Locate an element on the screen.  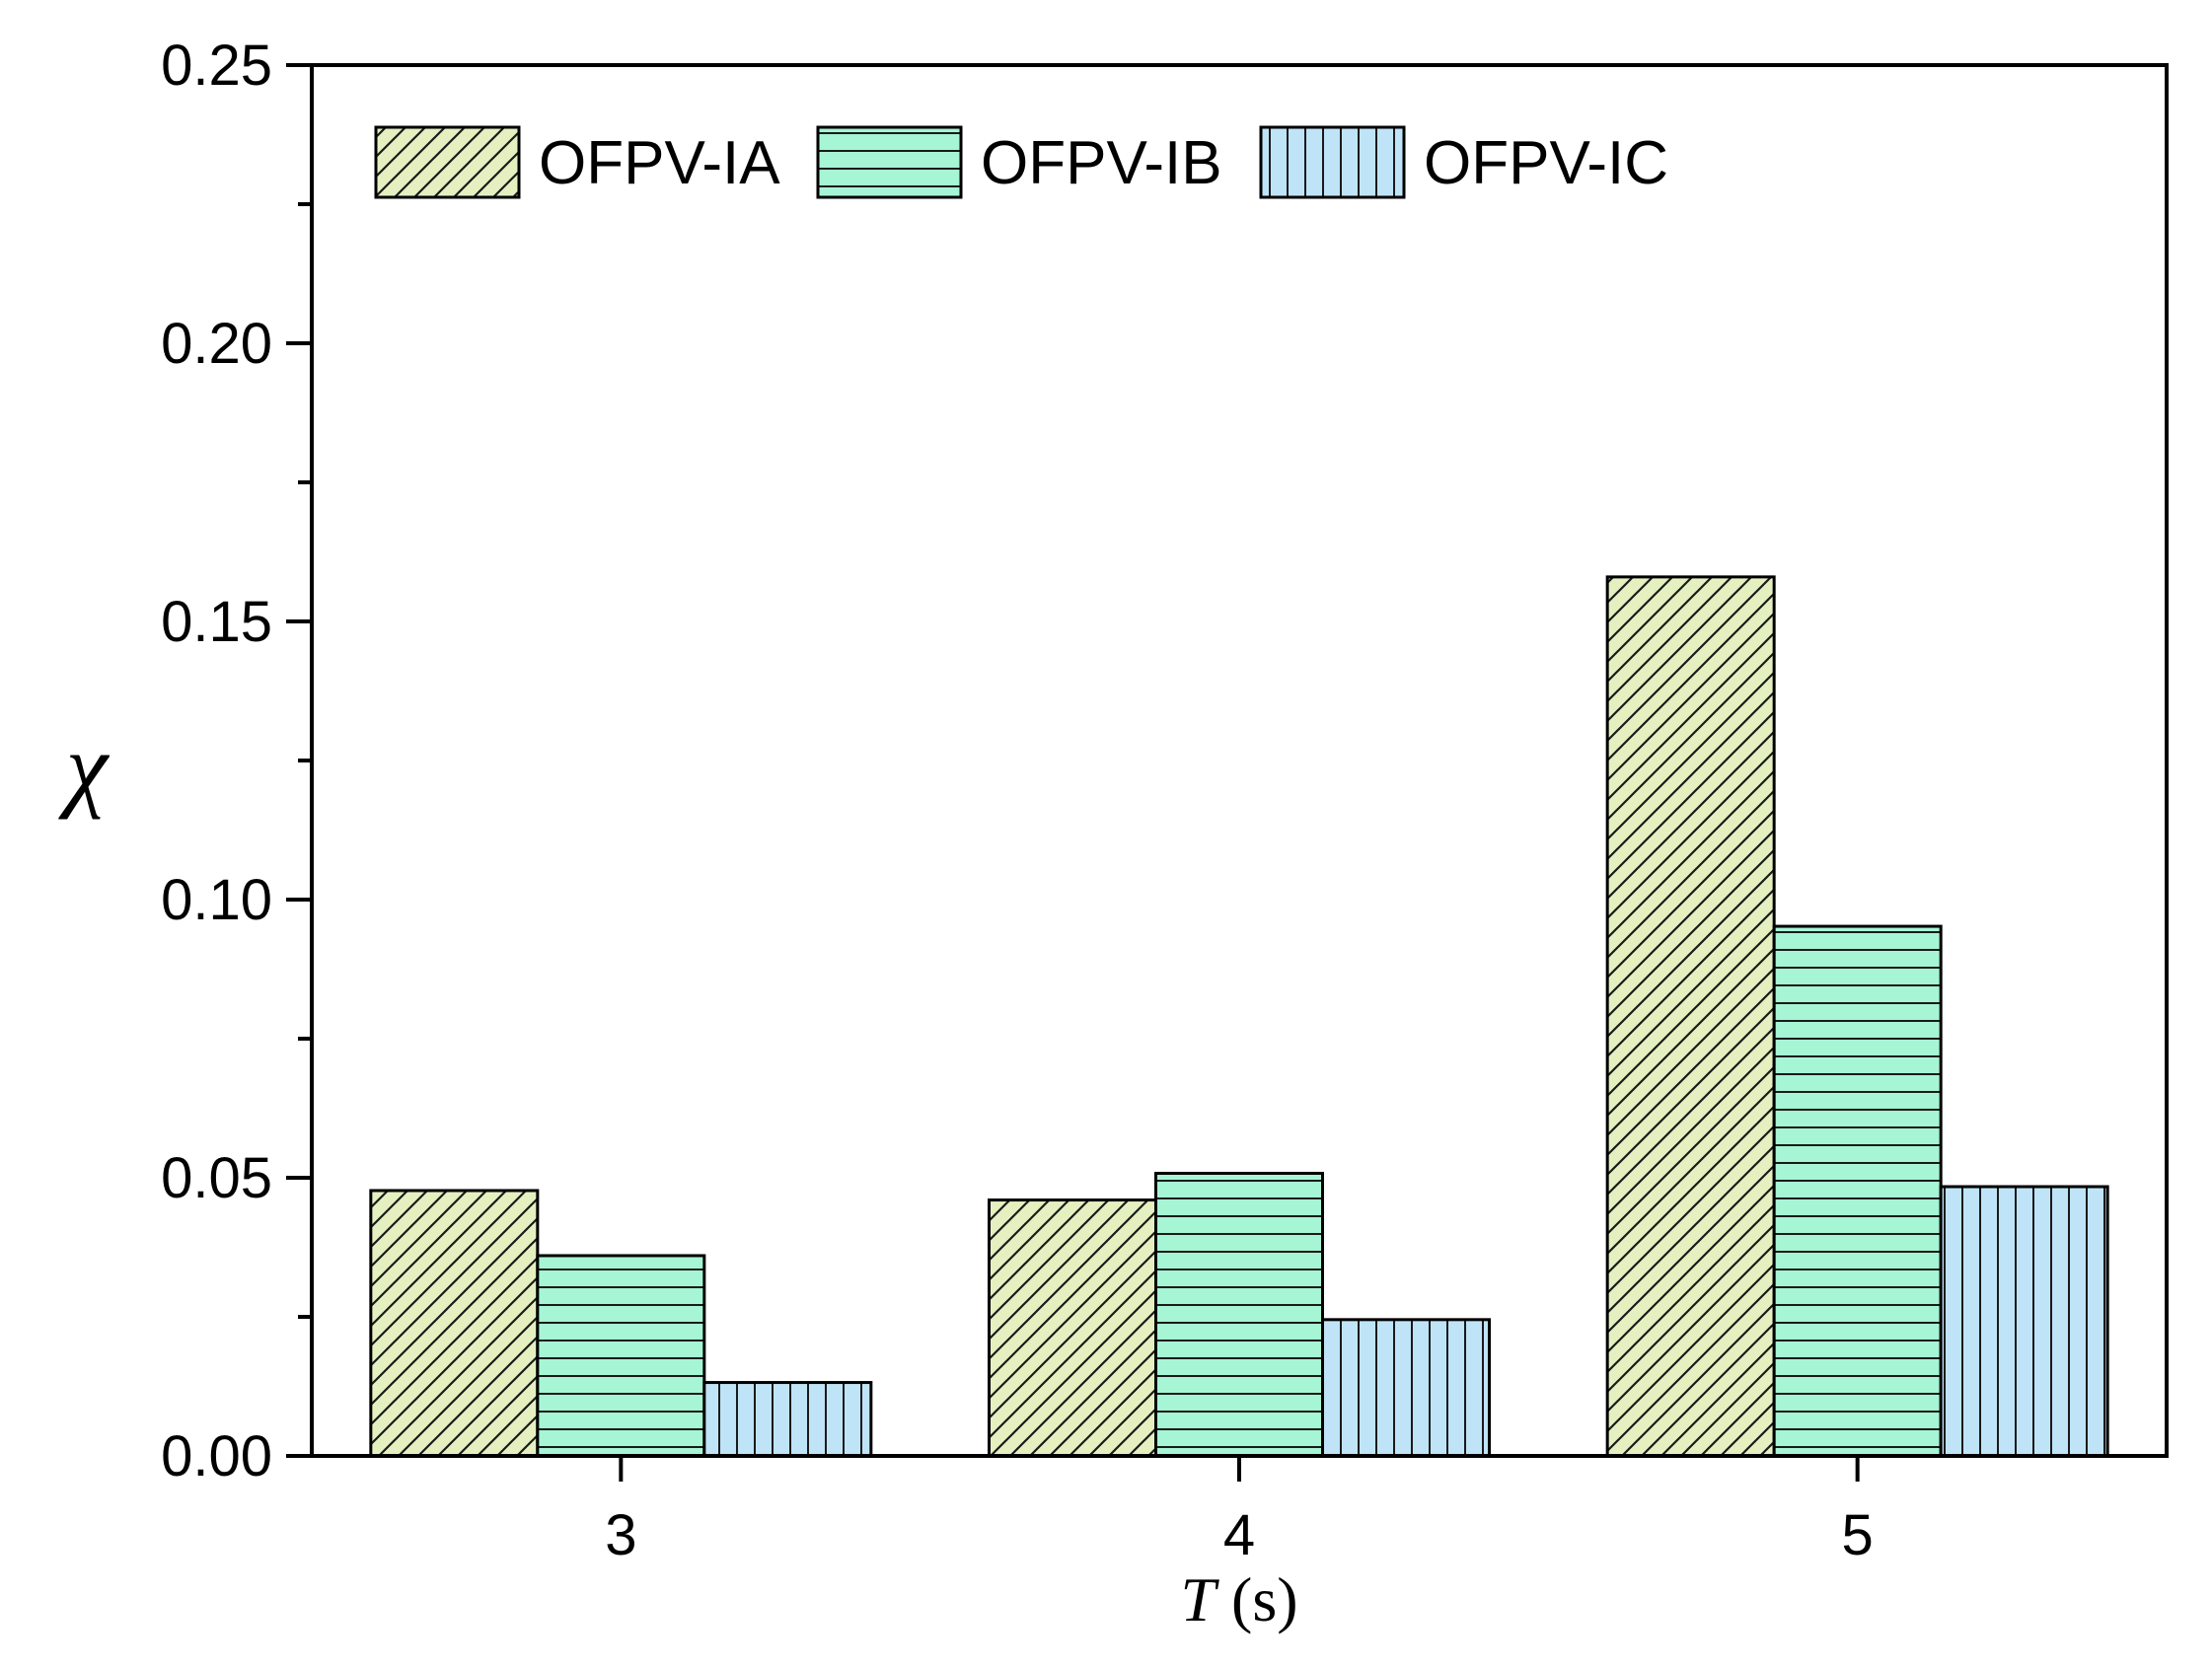
y-tick-label: 0.00 is located at coordinates (216, 1456).